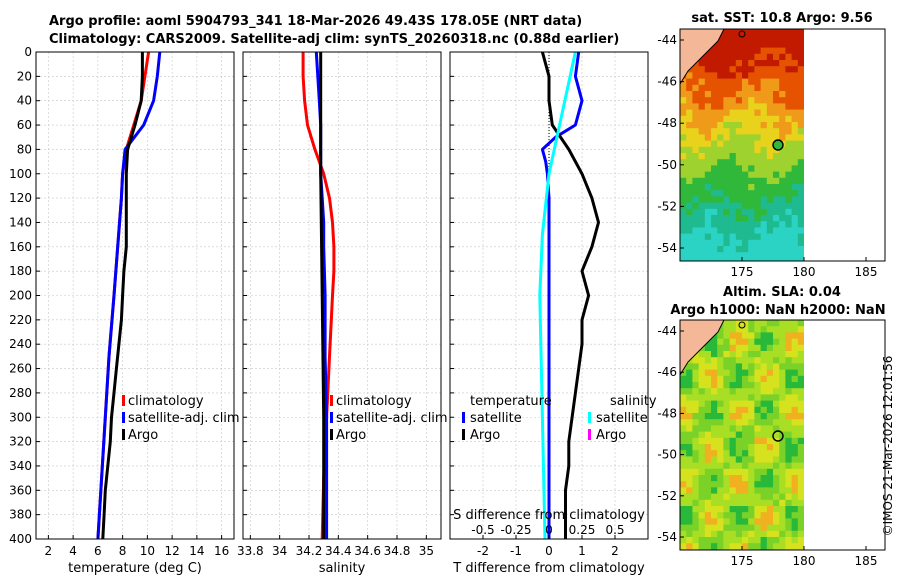 The height and width of the screenshot is (580, 900). Describe the element at coordinates (667, 165) in the screenshot. I see `map-y-tick-label: -50` at that location.